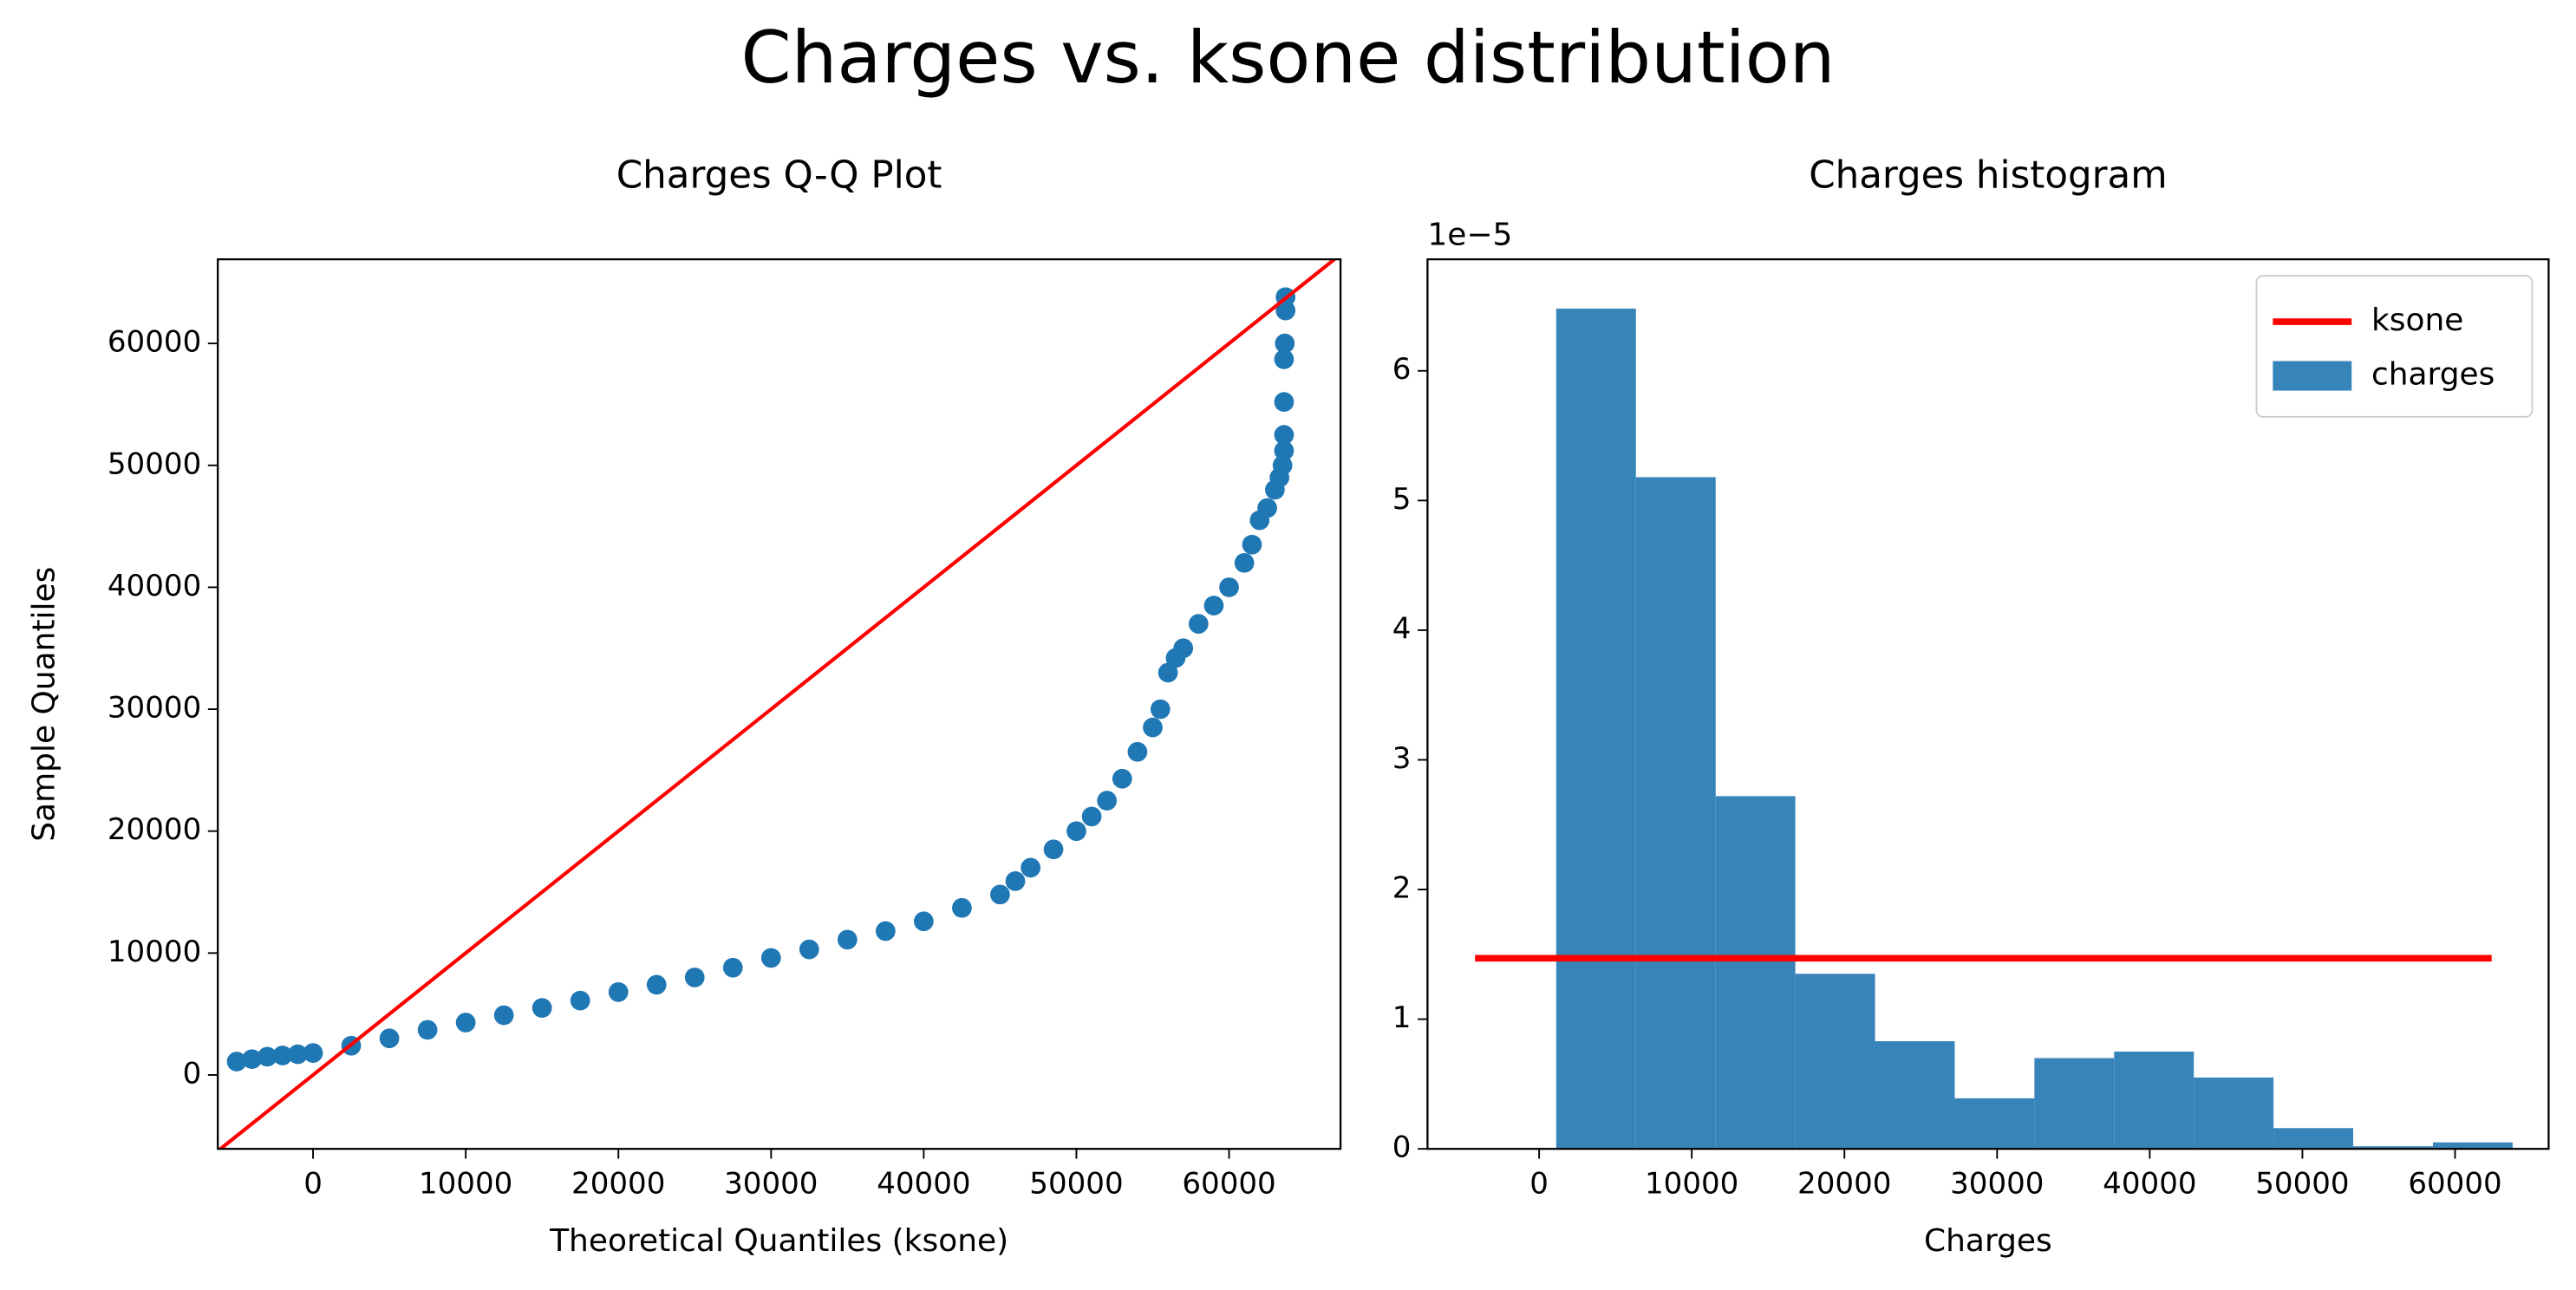 Image resolution: width=2576 pixels, height=1290 pixels. Describe the element at coordinates (155, 830) in the screenshot. I see `y-tick-label: 20000` at that location.